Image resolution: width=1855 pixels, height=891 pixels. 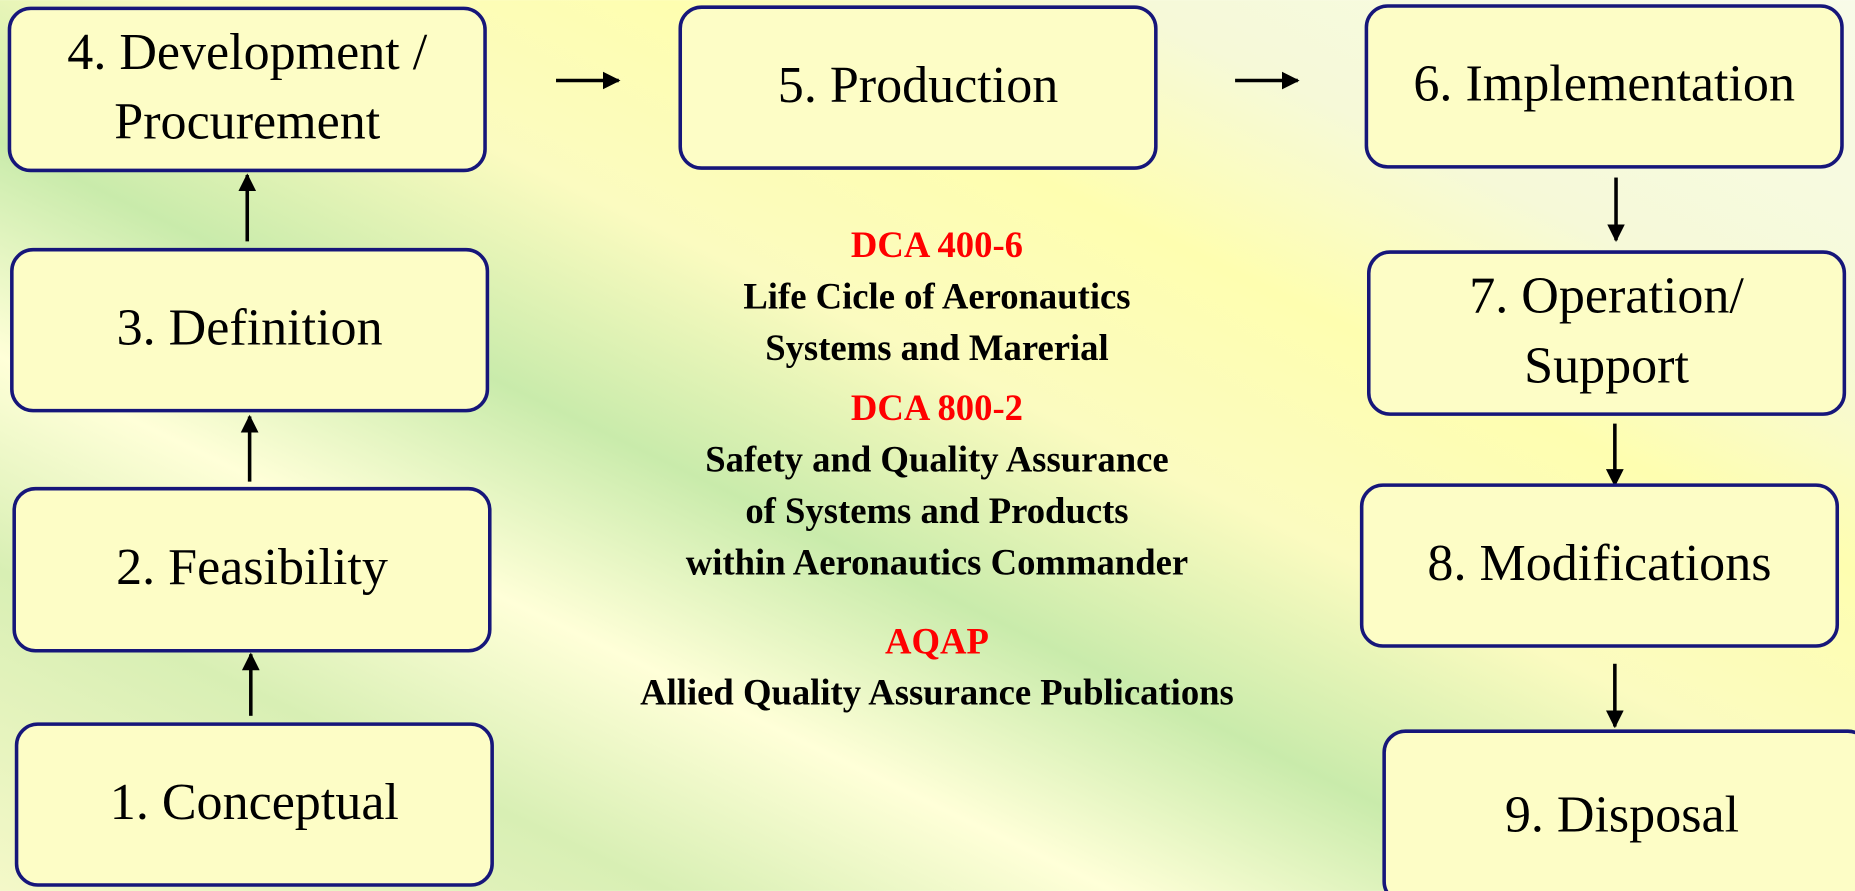 I want to click on box-label: Procurement, so click(x=247, y=122).